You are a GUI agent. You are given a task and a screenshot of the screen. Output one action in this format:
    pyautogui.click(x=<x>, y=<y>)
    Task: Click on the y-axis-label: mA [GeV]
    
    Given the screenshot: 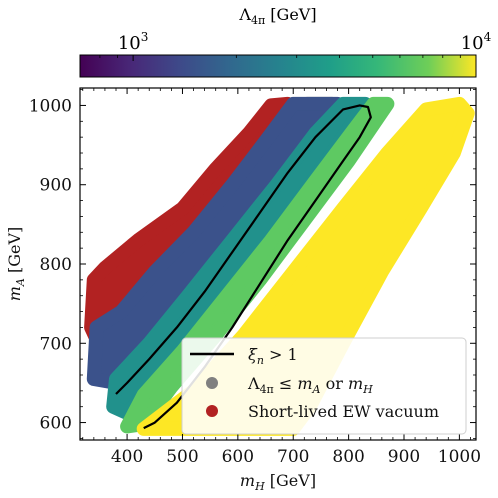 What is the action you would take?
    pyautogui.click(x=16, y=264)
    